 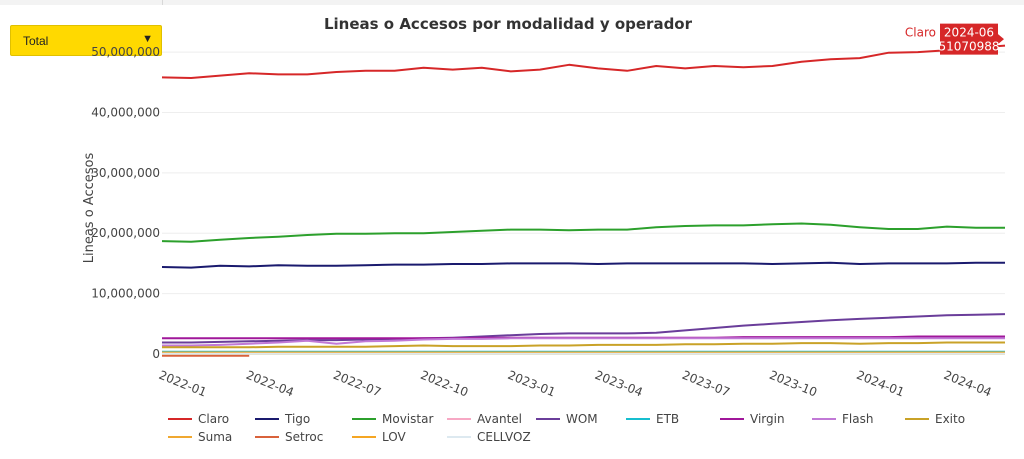 What do you see at coordinates (125, 233) in the screenshot?
I see `y-tick-label: 20,000,000` at bounding box center [125, 233].